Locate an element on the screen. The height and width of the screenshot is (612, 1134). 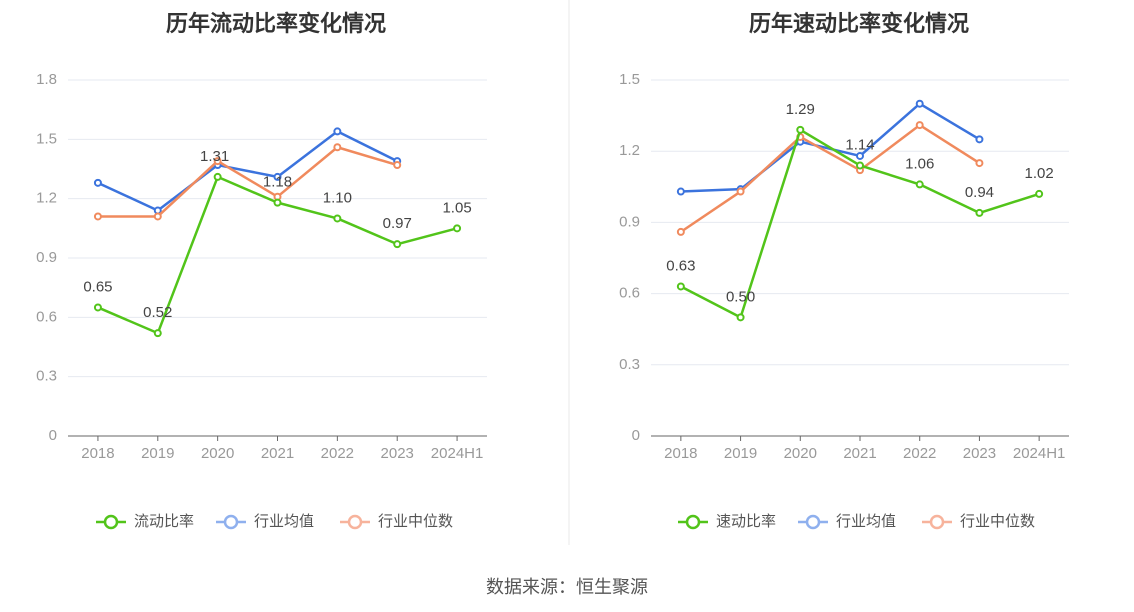
data-label: 0.63 is located at coordinates (680, 265).